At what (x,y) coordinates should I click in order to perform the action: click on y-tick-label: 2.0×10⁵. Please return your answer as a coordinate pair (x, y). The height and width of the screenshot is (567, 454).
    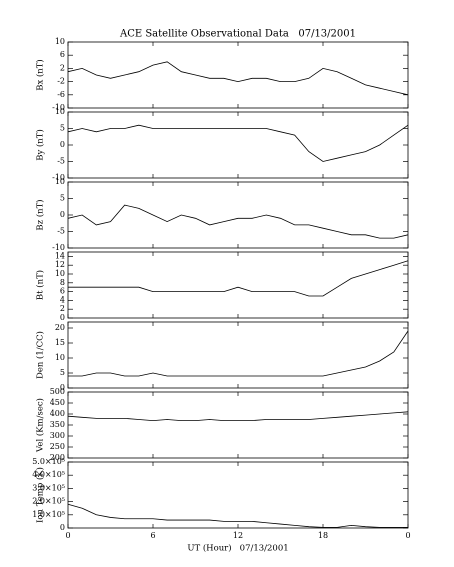
    Looking at the image, I should click on (48, 501).